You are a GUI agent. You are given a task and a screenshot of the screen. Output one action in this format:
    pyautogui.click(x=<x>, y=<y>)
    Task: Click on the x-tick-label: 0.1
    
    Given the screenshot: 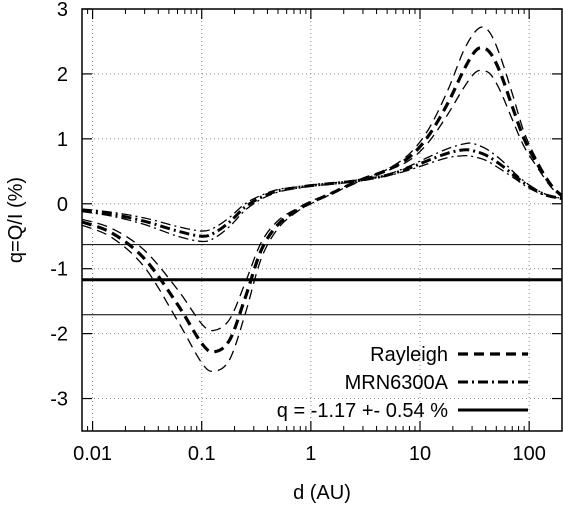 What is the action you would take?
    pyautogui.click(x=202, y=454)
    